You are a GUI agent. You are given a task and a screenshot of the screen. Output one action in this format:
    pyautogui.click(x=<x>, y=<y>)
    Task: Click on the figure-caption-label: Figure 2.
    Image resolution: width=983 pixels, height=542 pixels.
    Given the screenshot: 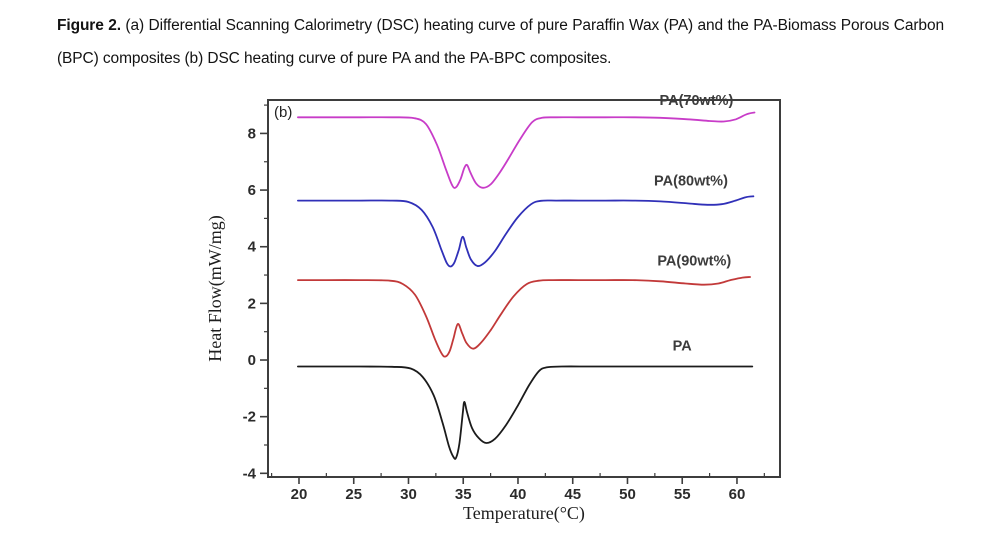 What is the action you would take?
    pyautogui.click(x=89, y=25)
    